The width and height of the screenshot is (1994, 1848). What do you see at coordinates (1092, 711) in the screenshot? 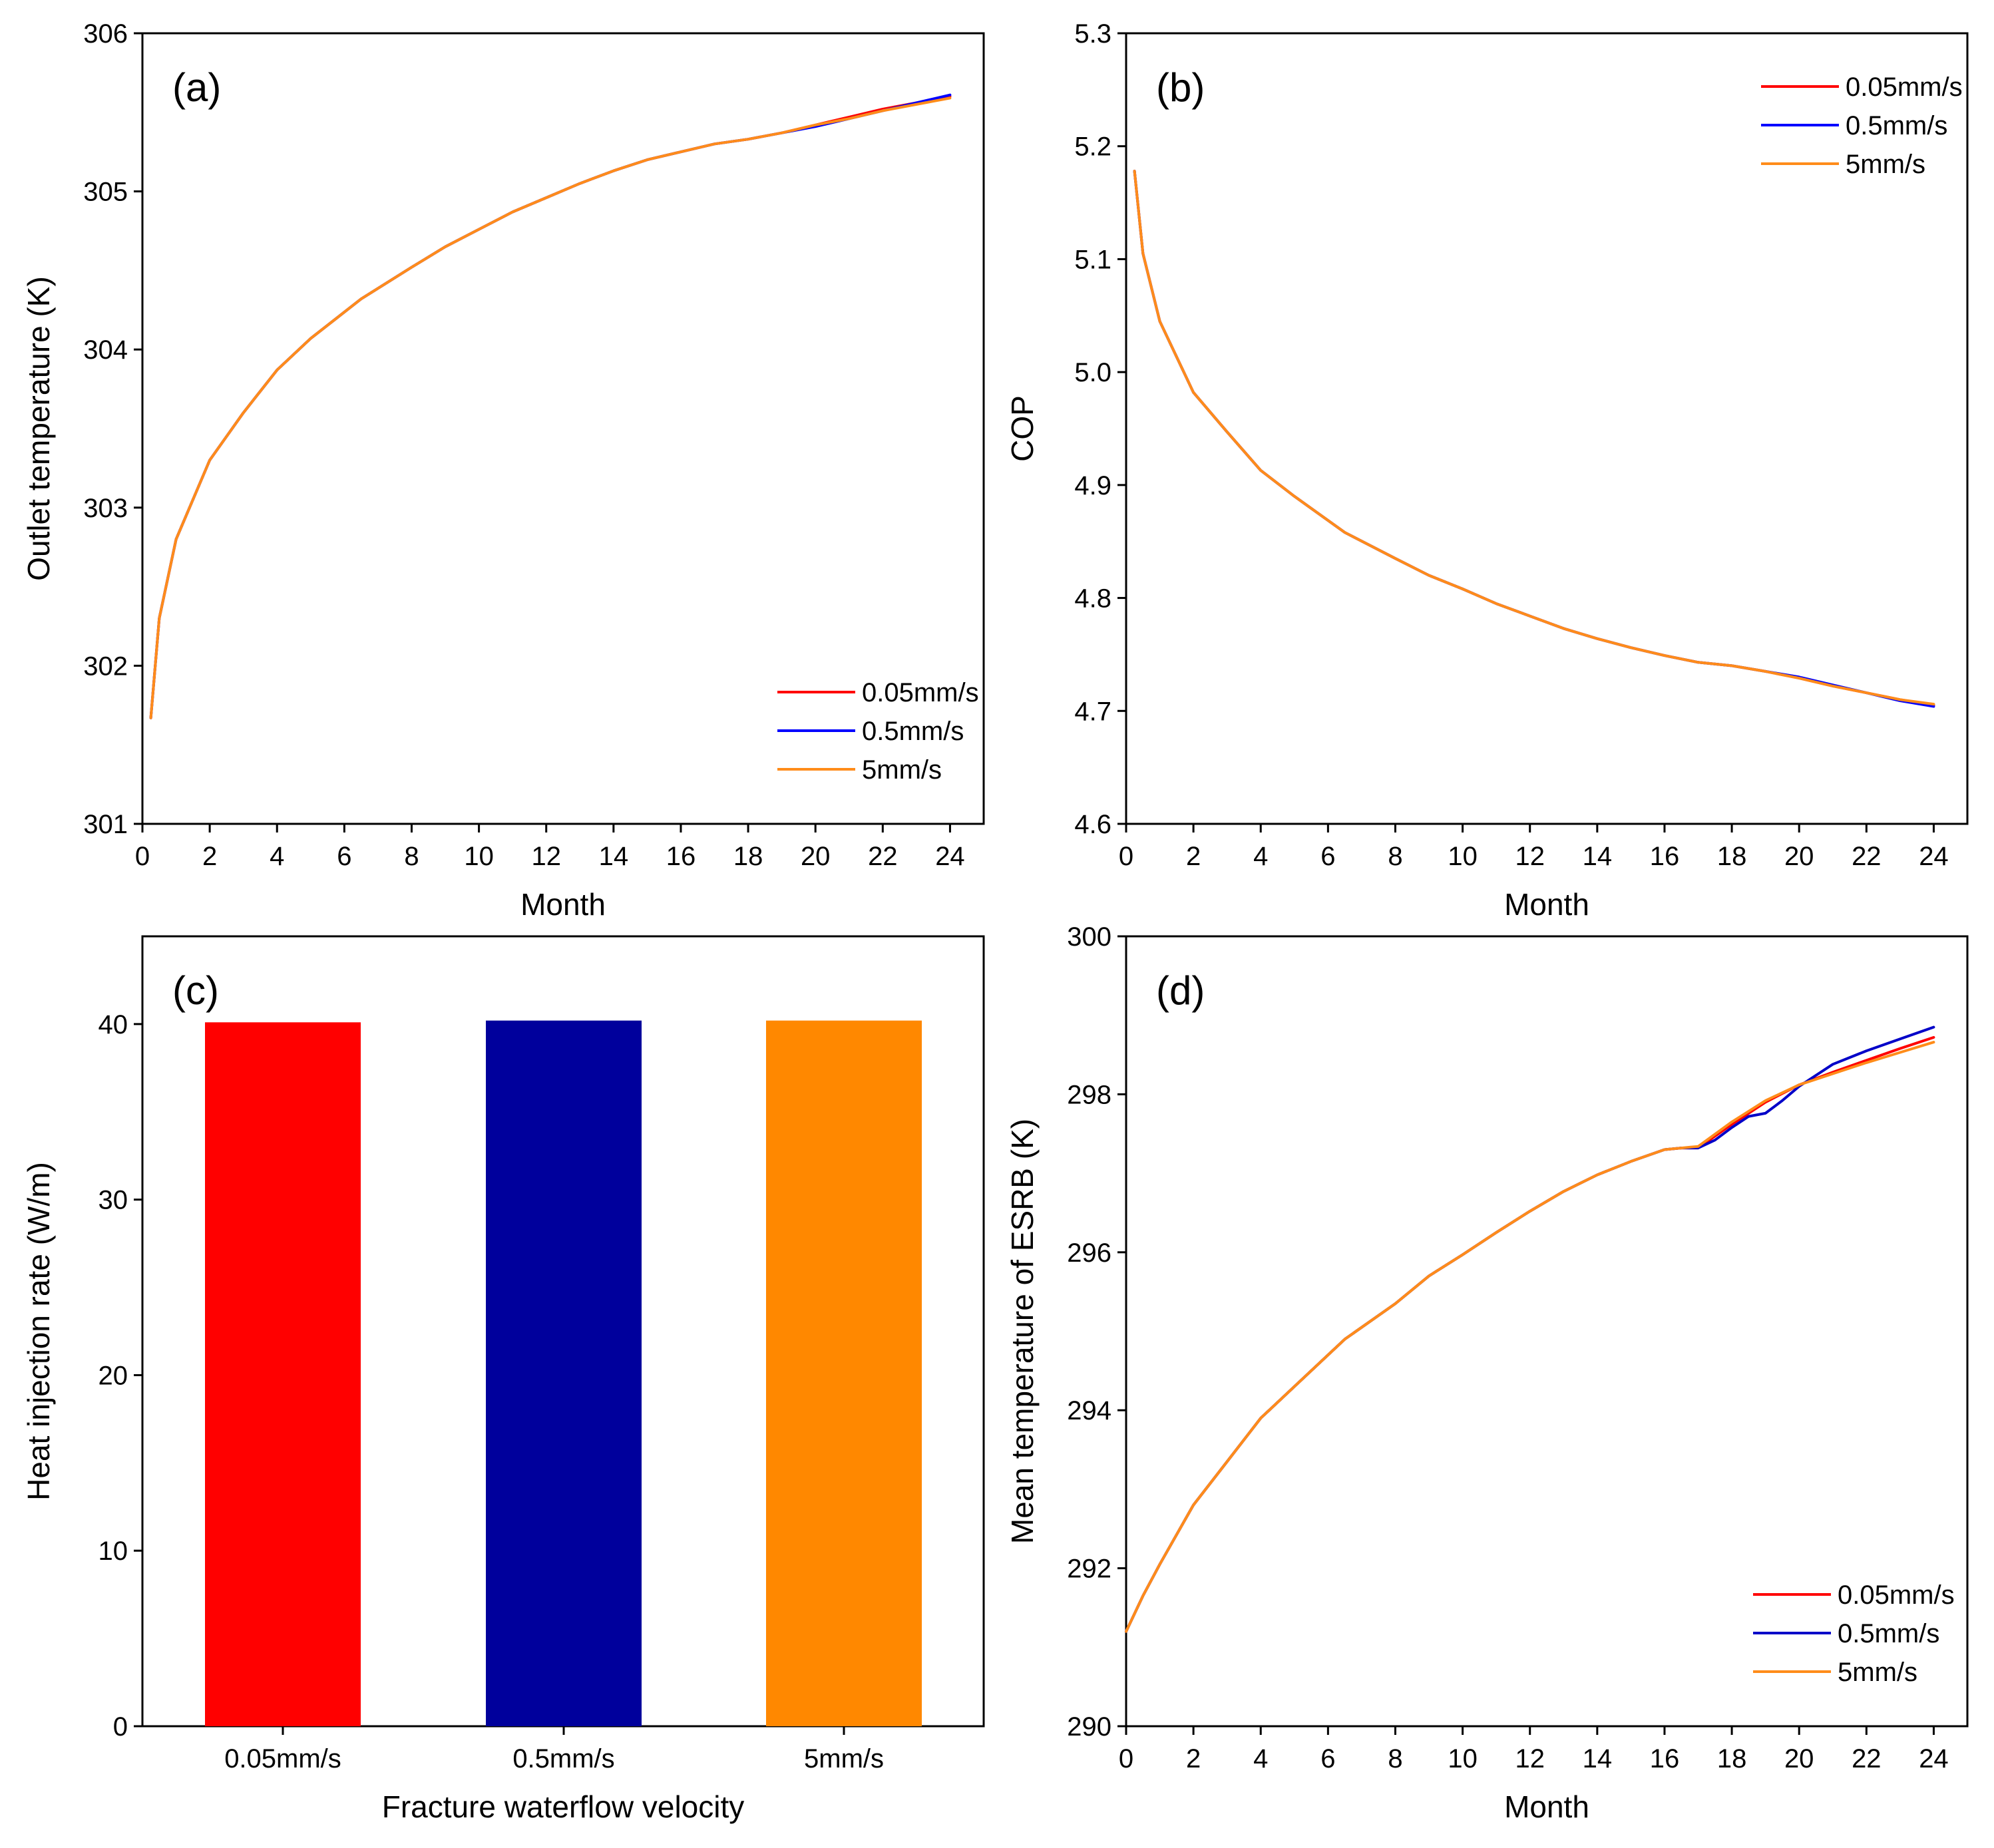
I see `y-tick-label: 4.7` at bounding box center [1092, 711].